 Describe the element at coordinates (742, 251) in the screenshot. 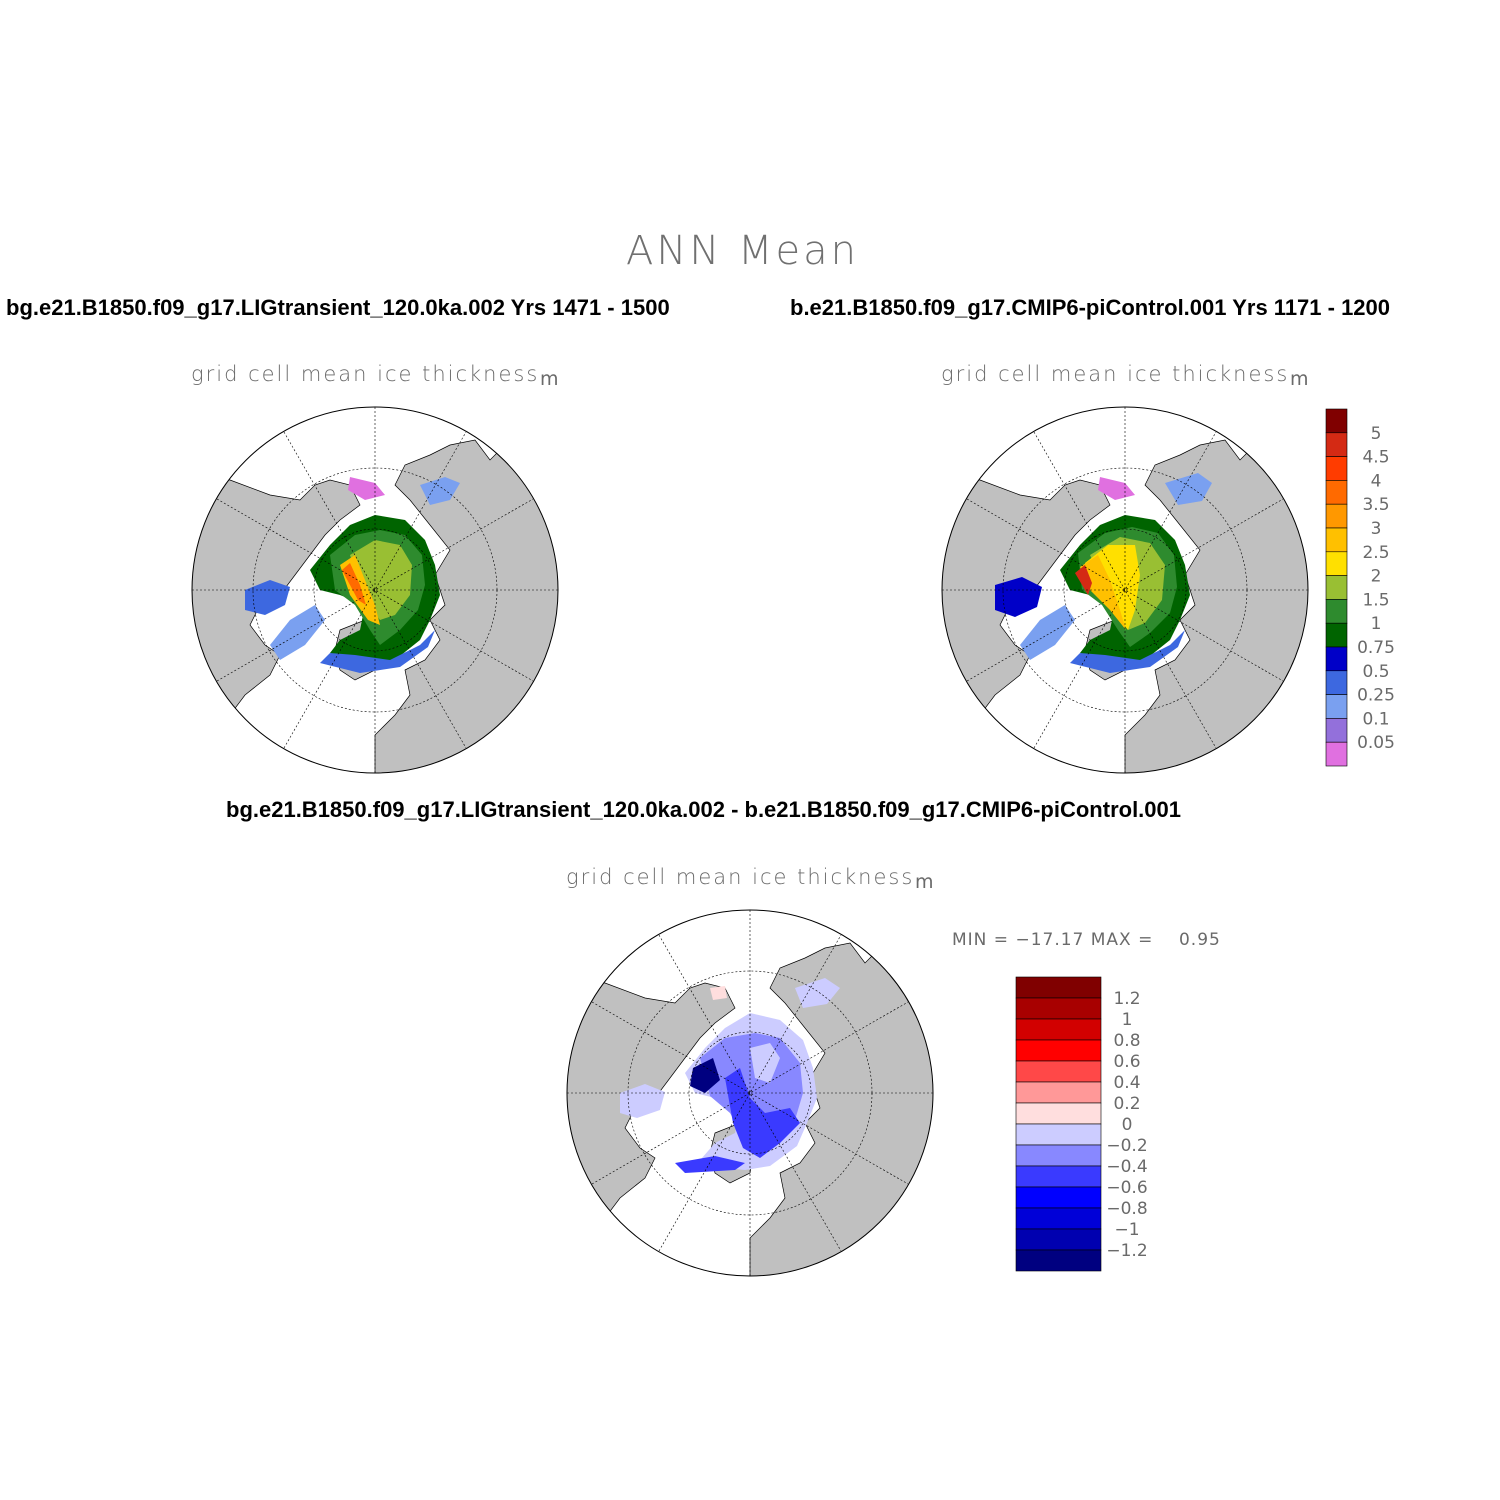

I see `main-title: ANN Mean` at that location.